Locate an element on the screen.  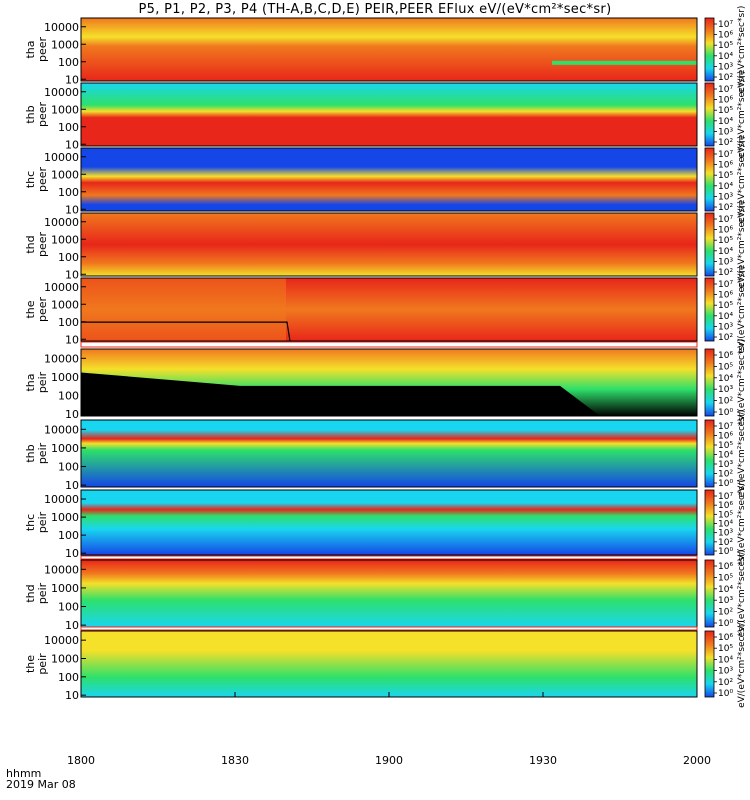
colorbar-thc-peer is located at coordinates (709, 179).